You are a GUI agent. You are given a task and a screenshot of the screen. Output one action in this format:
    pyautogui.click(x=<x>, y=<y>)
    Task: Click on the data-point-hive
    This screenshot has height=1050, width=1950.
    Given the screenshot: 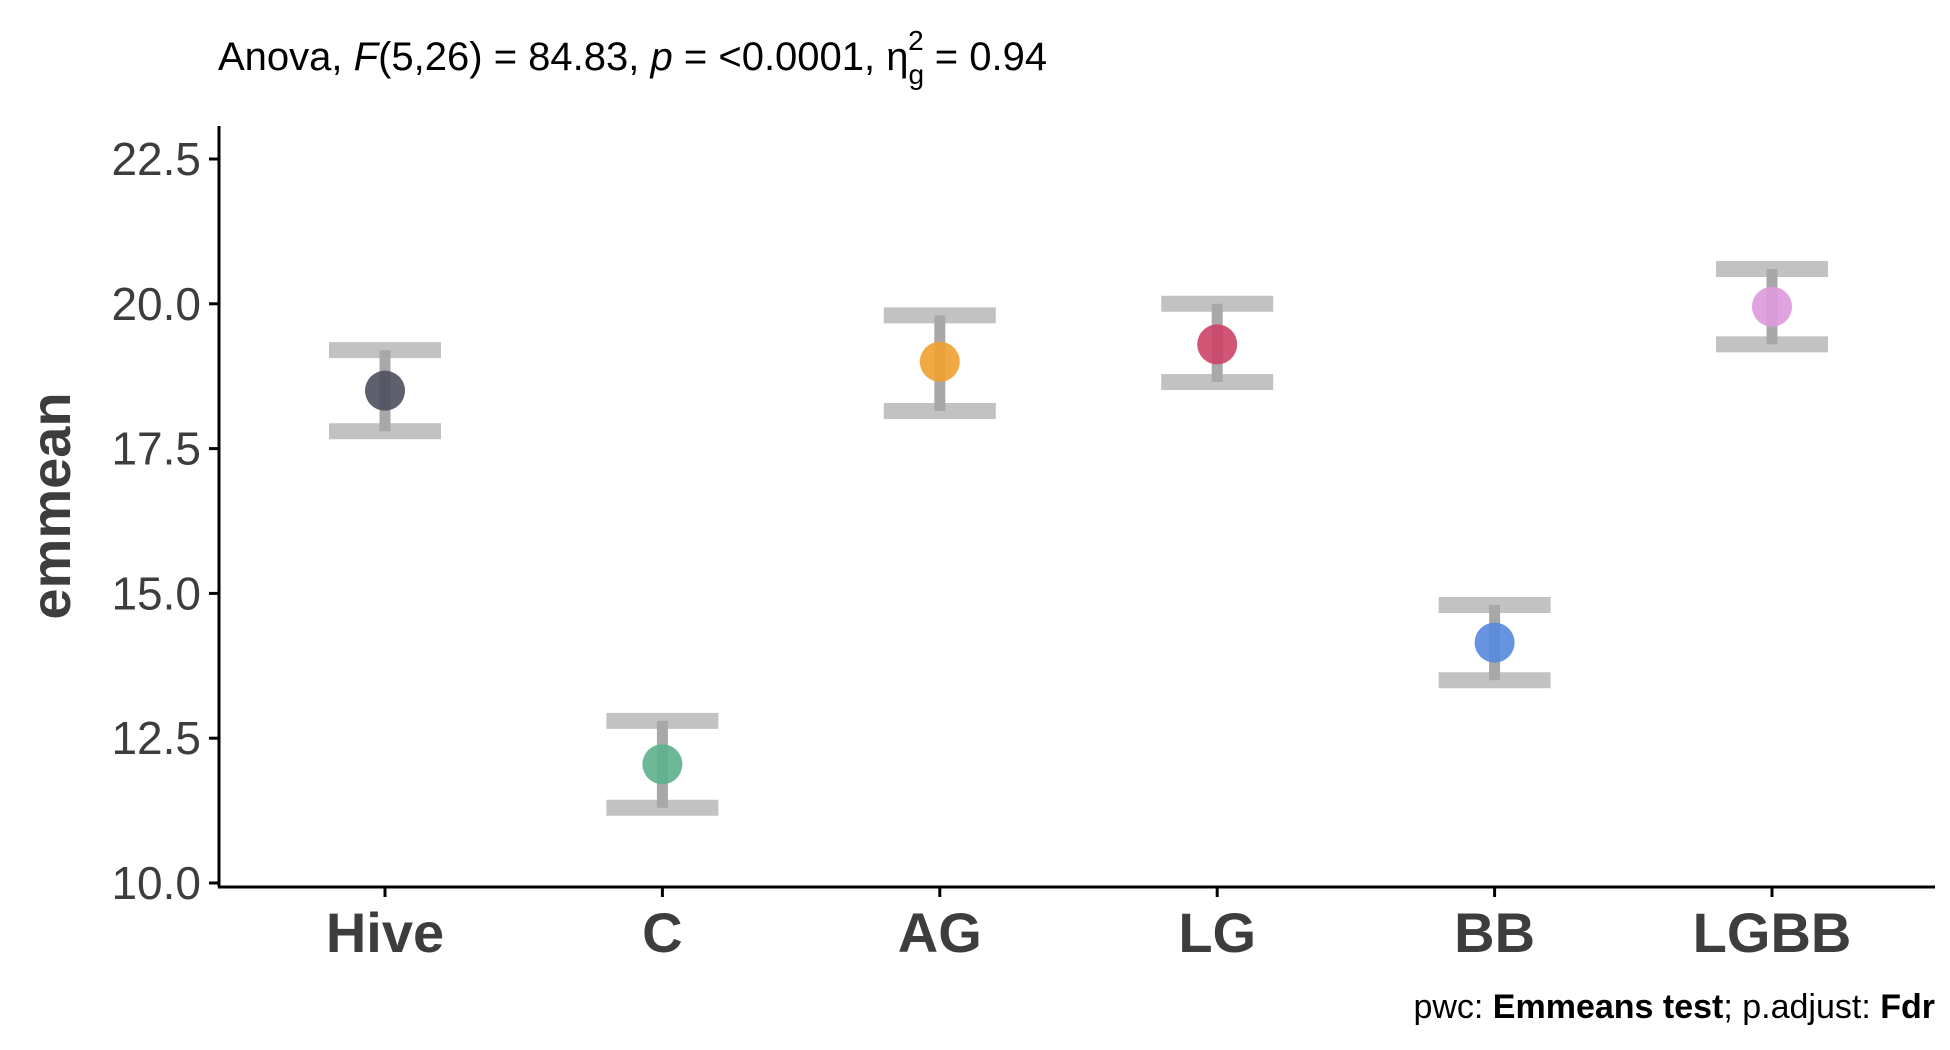 What is the action you would take?
    pyautogui.click(x=385, y=390)
    